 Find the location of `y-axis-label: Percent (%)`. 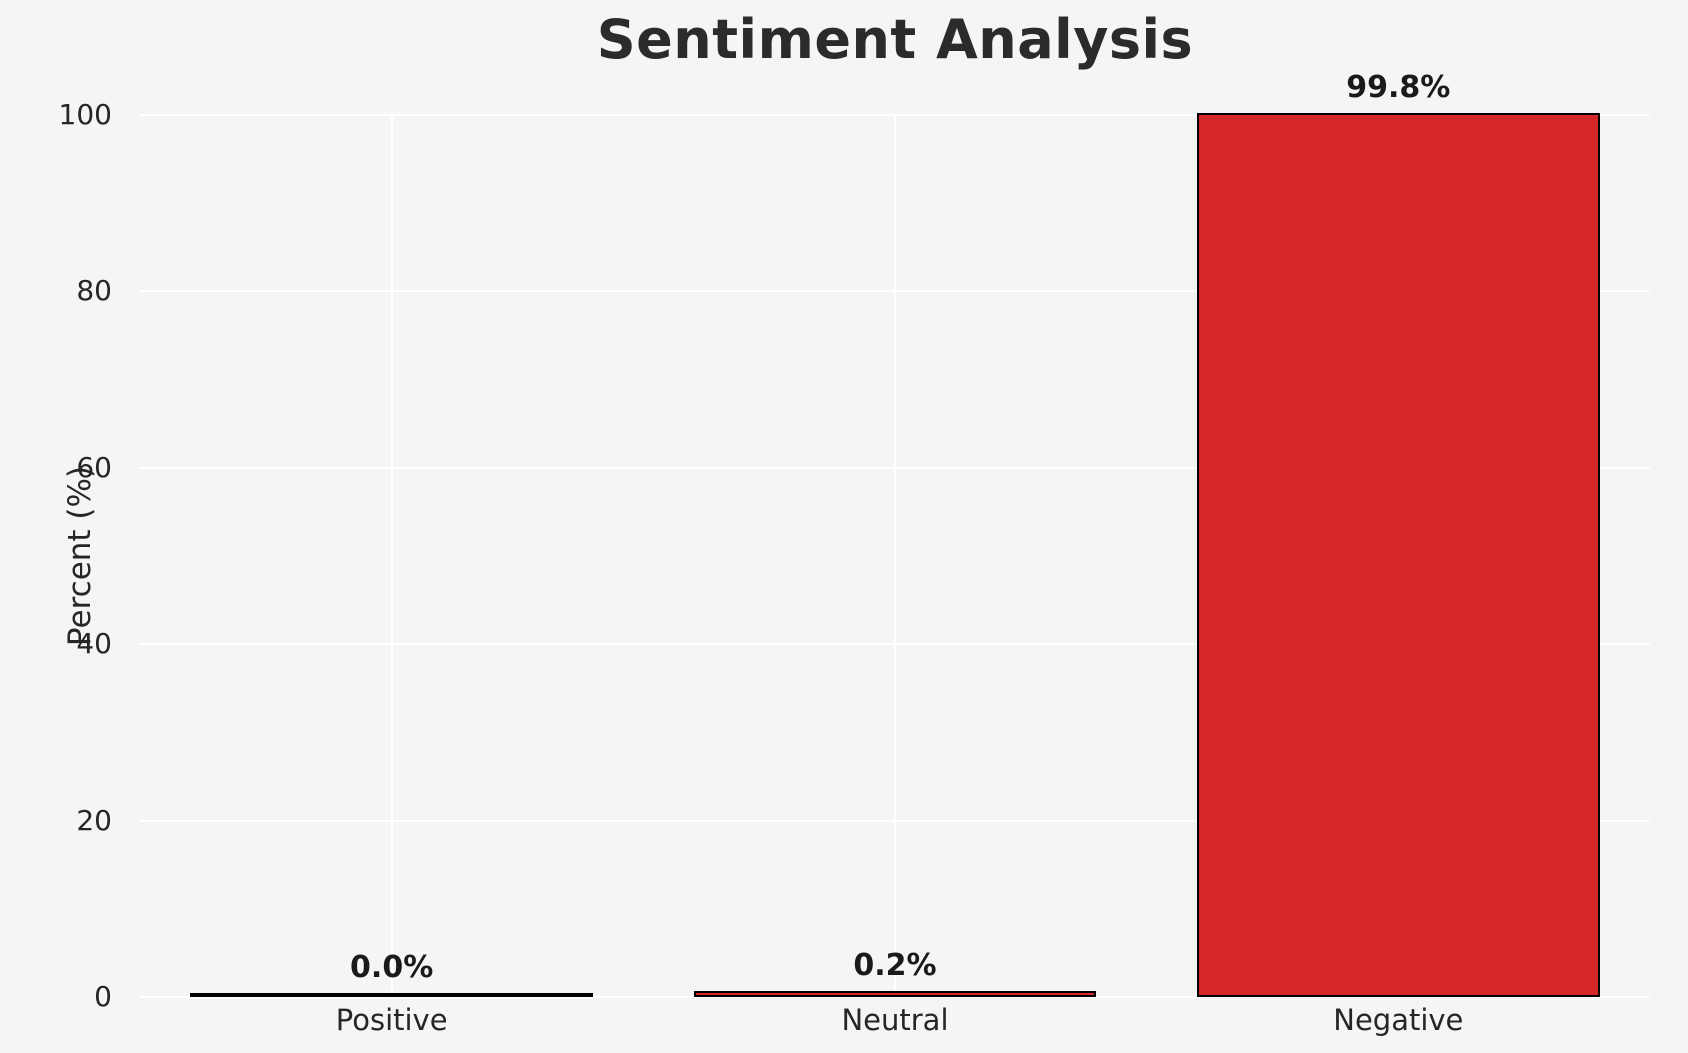

y-axis-label: Percent (%) is located at coordinates (80, 556).